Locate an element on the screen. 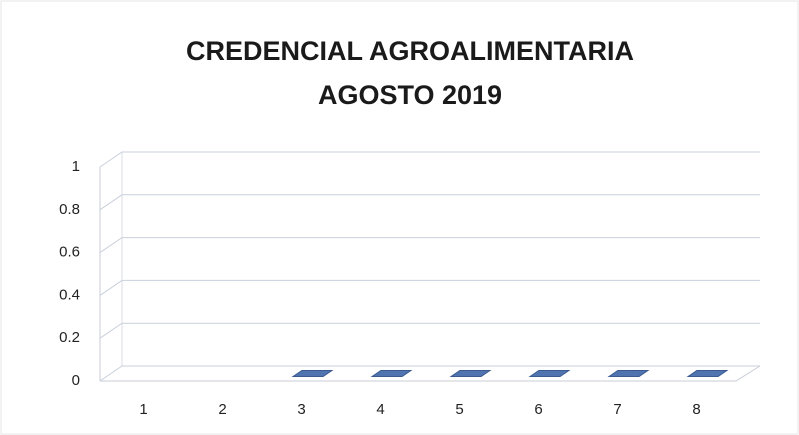 This screenshot has width=799, height=435. x-tick-label: 5 is located at coordinates (459, 409).